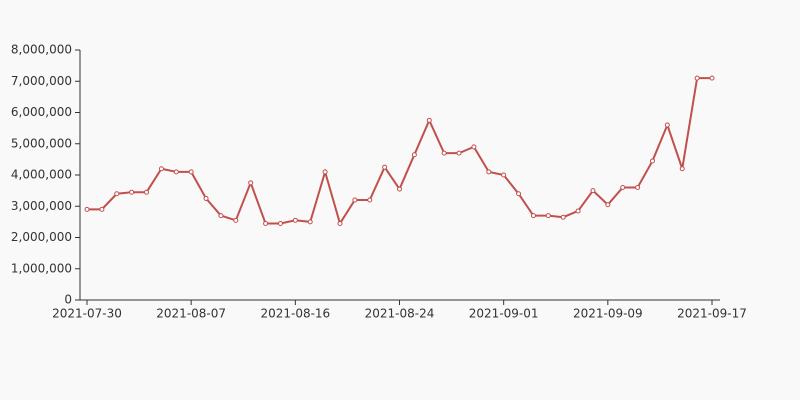  What do you see at coordinates (41, 143) in the screenshot?
I see `y-tick-label: 5,000,000` at bounding box center [41, 143].